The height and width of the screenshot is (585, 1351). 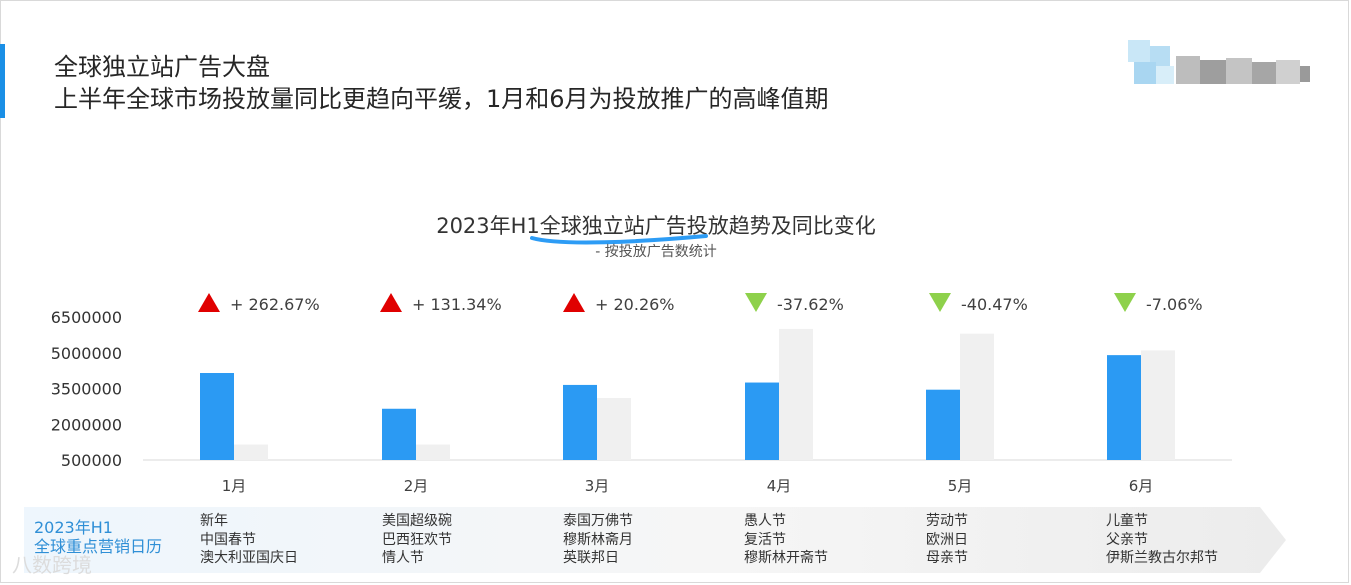 What do you see at coordinates (1162, 540) in the screenshot?
I see `holiday-list-month-6: 儿童节父亲节伊斯兰教古尔邦节` at bounding box center [1162, 540].